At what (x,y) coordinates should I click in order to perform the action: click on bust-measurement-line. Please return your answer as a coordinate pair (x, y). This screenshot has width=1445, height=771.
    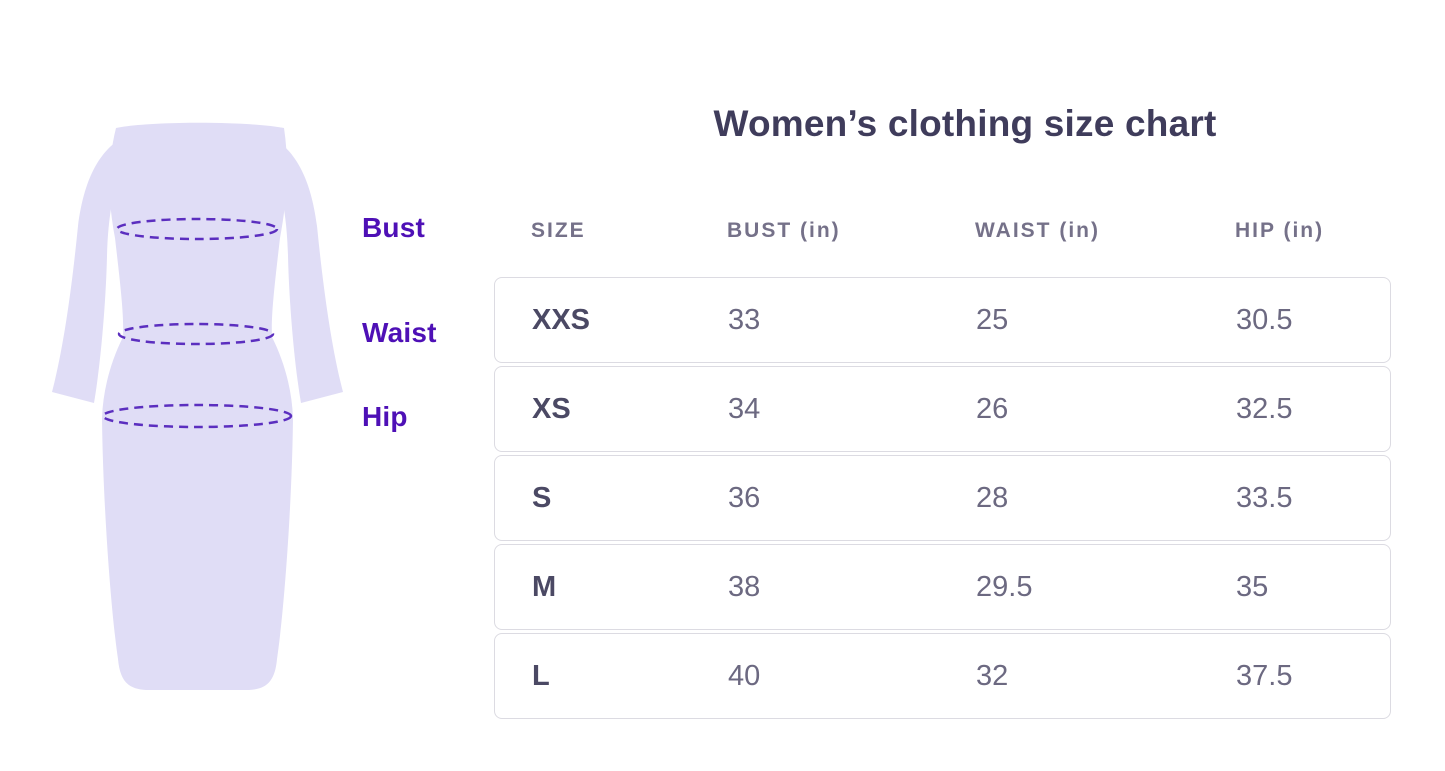
    Looking at the image, I should click on (197, 229).